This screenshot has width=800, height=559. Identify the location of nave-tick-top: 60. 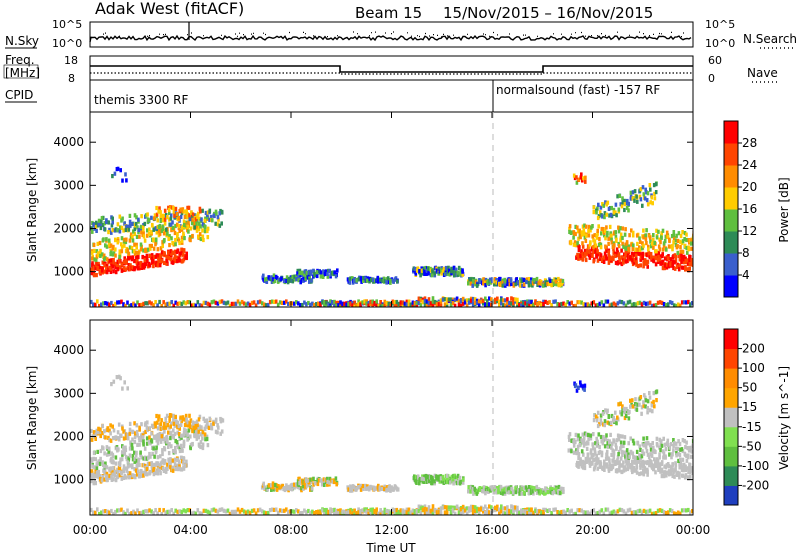
(715, 60).